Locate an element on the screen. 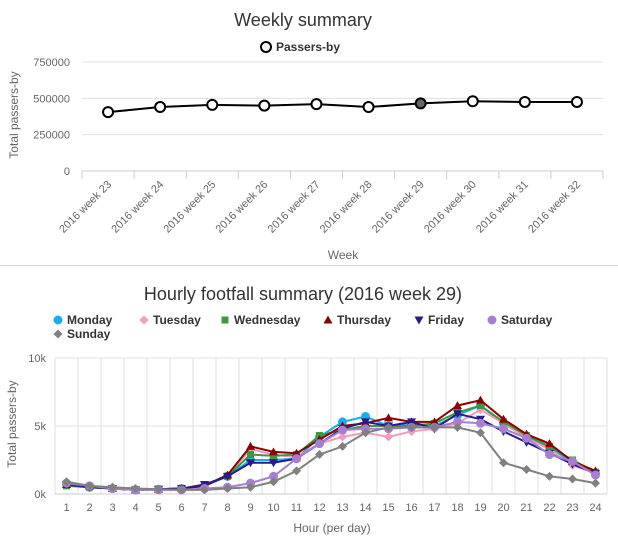 This screenshot has height=544, width=618. legend-item-wednesday: Wednesday is located at coordinates (261, 320).